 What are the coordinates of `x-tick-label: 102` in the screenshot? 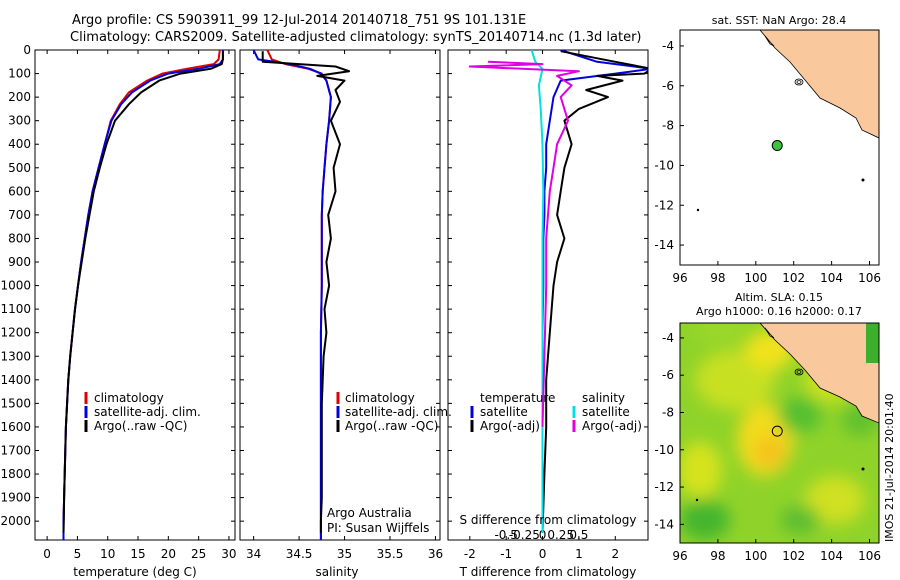 It's located at (793, 556).